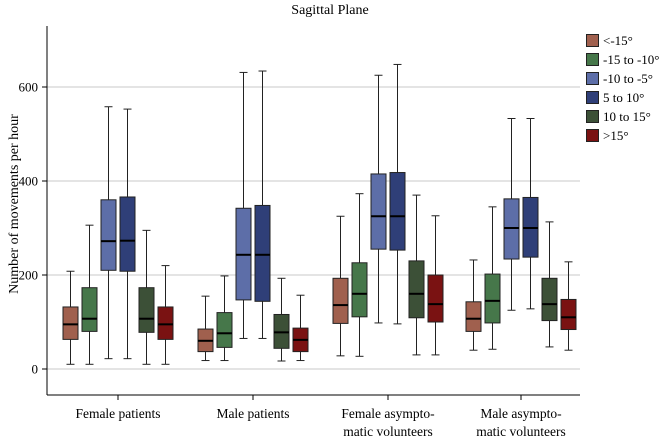 Image resolution: width=669 pixels, height=447 pixels. I want to click on x-tick-label: Female patients, so click(118, 414).